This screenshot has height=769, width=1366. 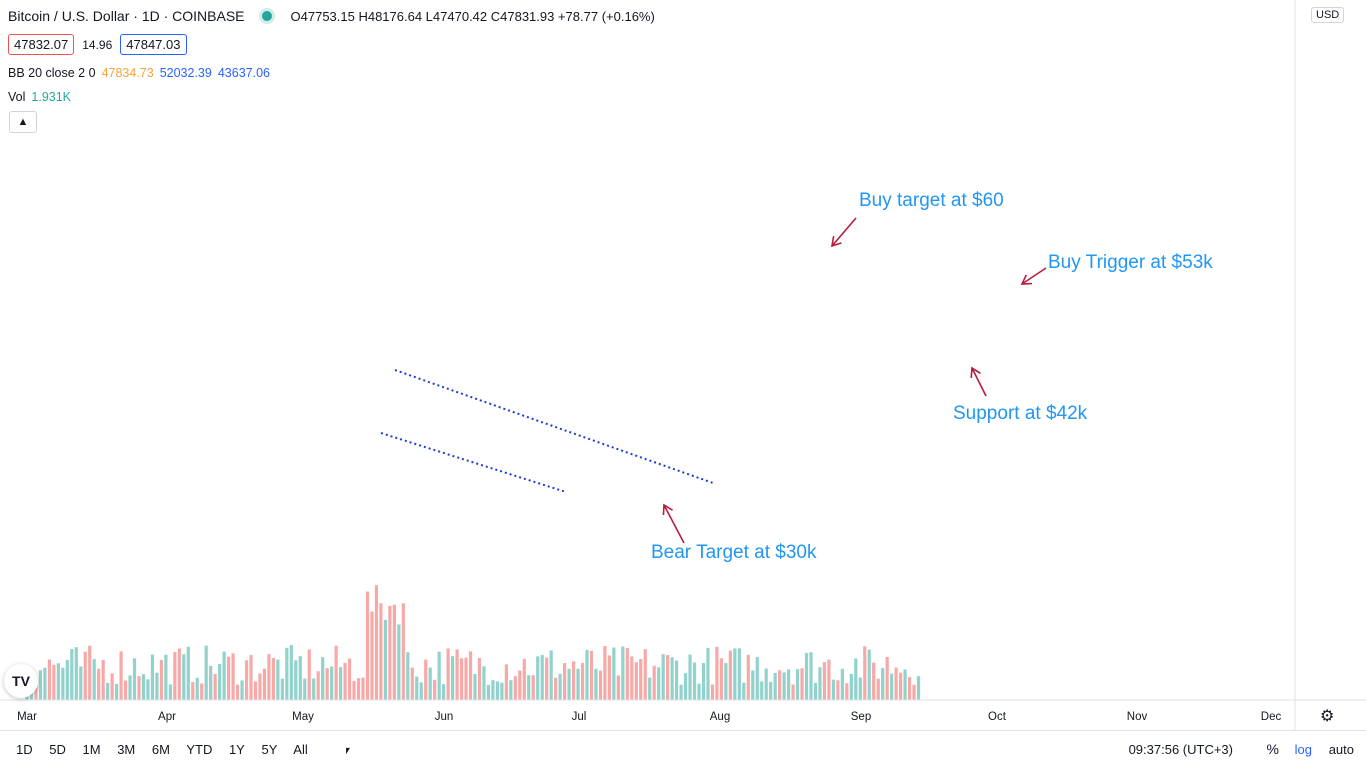 What do you see at coordinates (167, 717) in the screenshot?
I see `x-tick-label: Apr` at bounding box center [167, 717].